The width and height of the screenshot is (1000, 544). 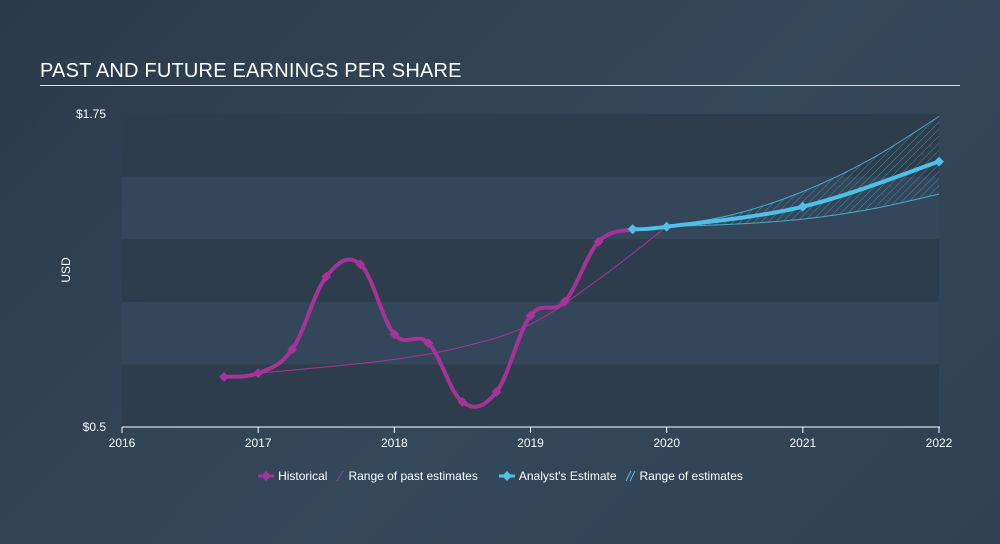 I want to click on past-estimates-line, so click(x=462, y=300).